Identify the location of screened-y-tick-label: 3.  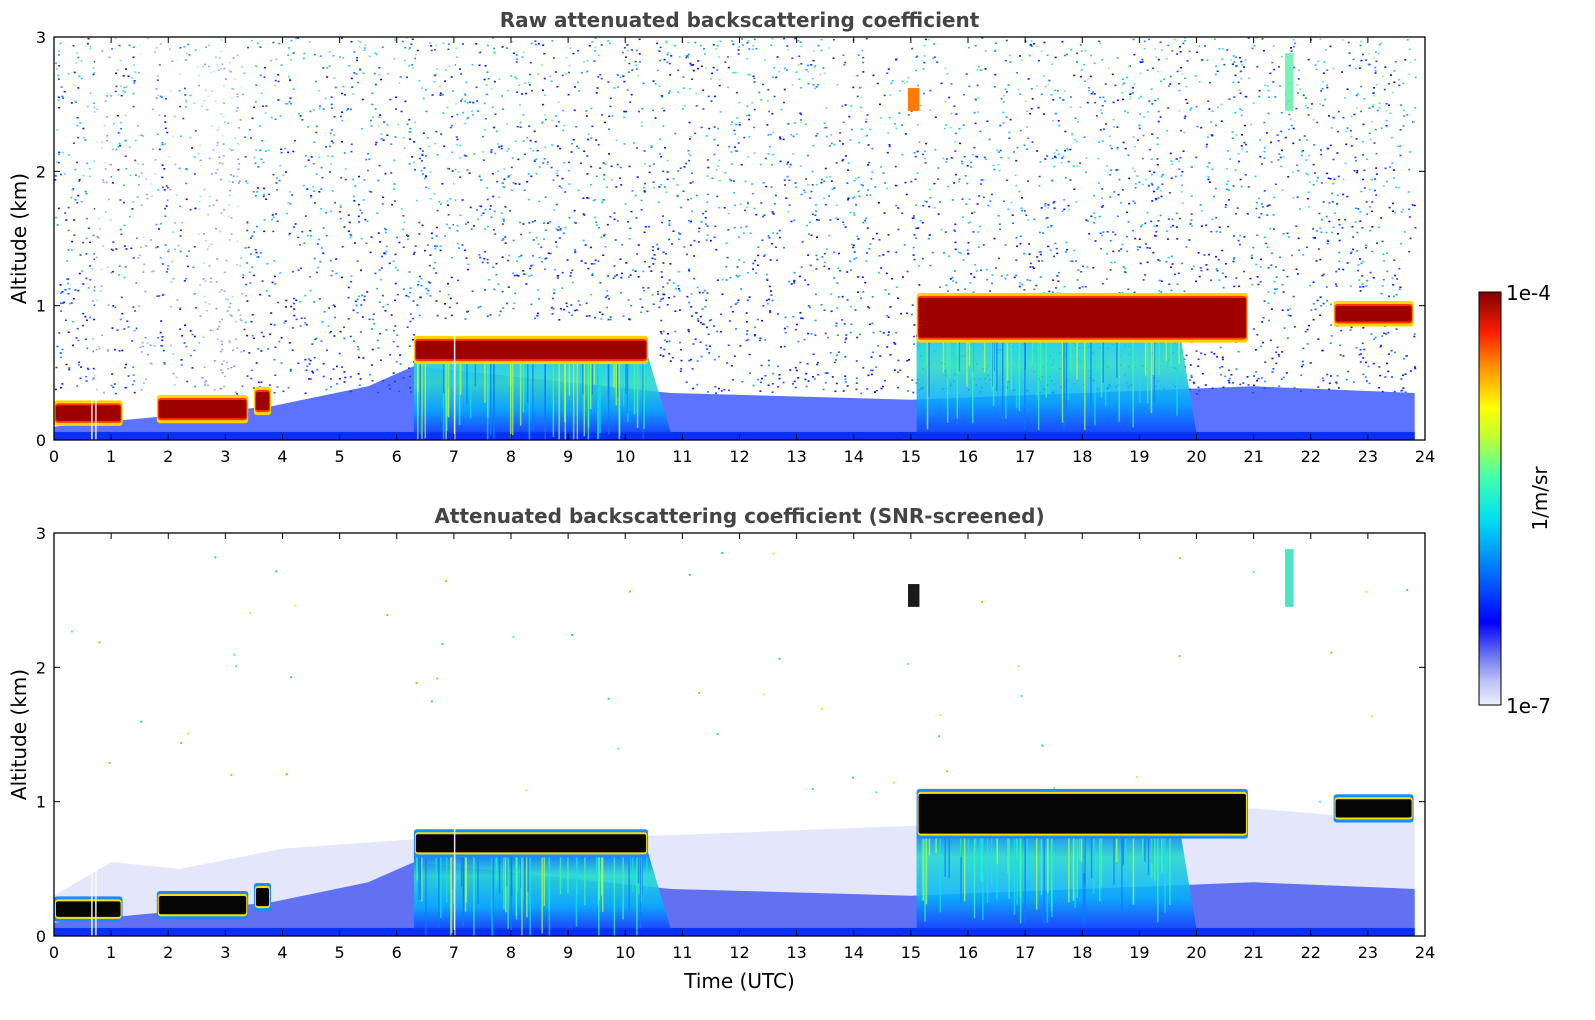
(41, 533).